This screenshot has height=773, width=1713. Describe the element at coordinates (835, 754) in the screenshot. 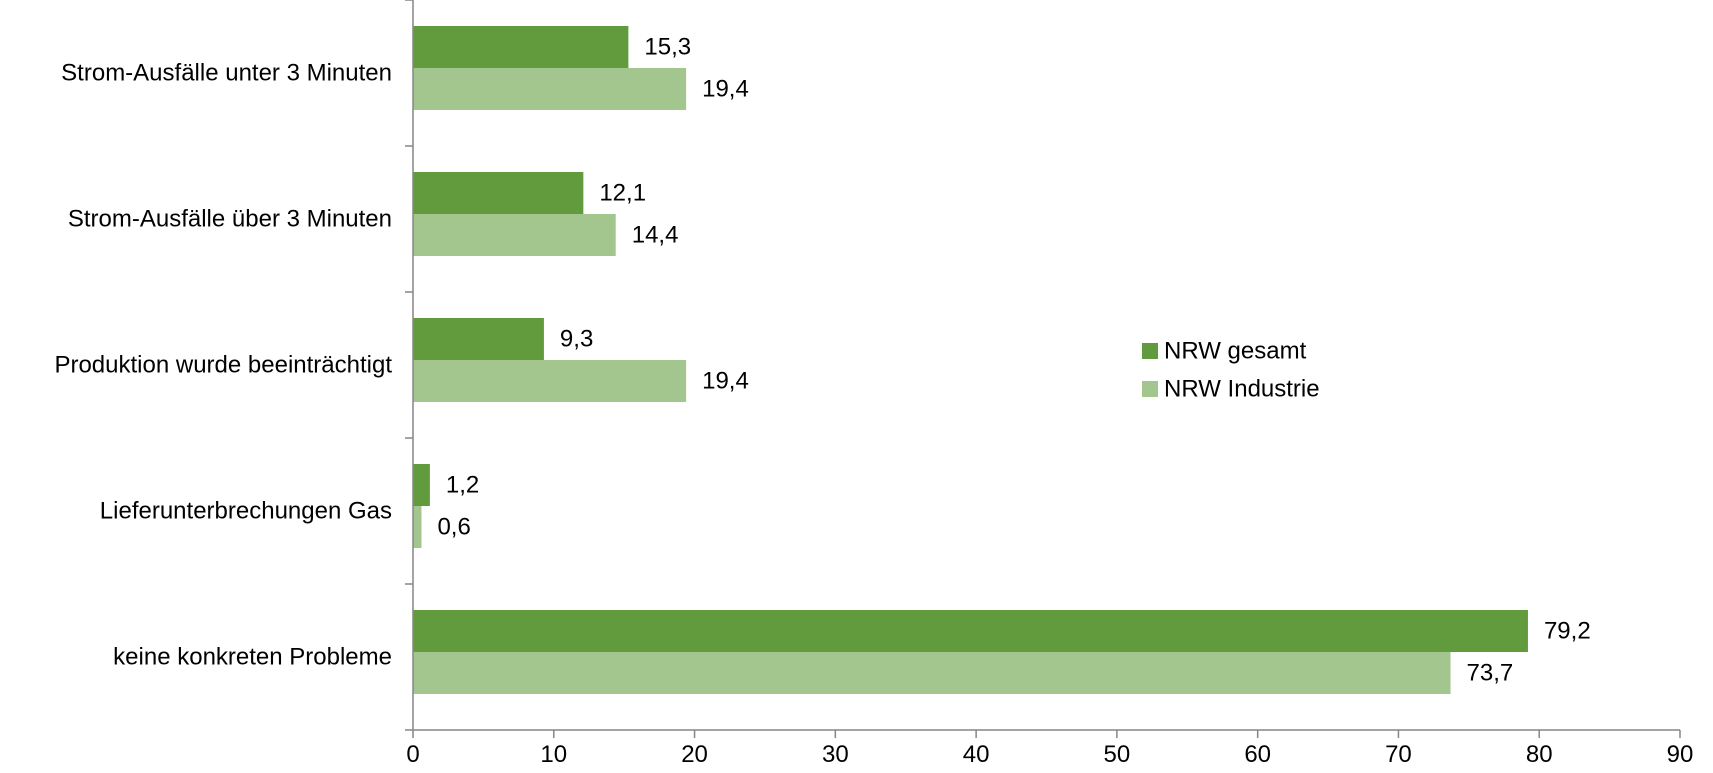

I see `x-tick-label: 30` at that location.